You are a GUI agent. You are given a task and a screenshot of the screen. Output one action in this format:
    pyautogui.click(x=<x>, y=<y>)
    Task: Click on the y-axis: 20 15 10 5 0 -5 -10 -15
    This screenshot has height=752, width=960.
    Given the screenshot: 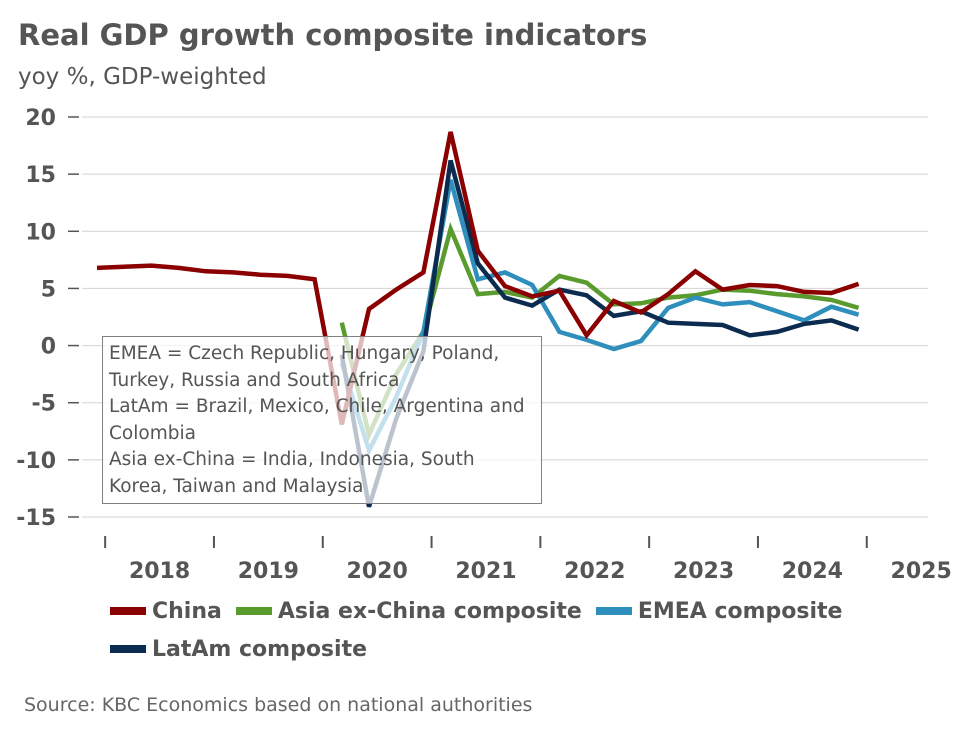 What is the action you would take?
    pyautogui.click(x=47, y=318)
    